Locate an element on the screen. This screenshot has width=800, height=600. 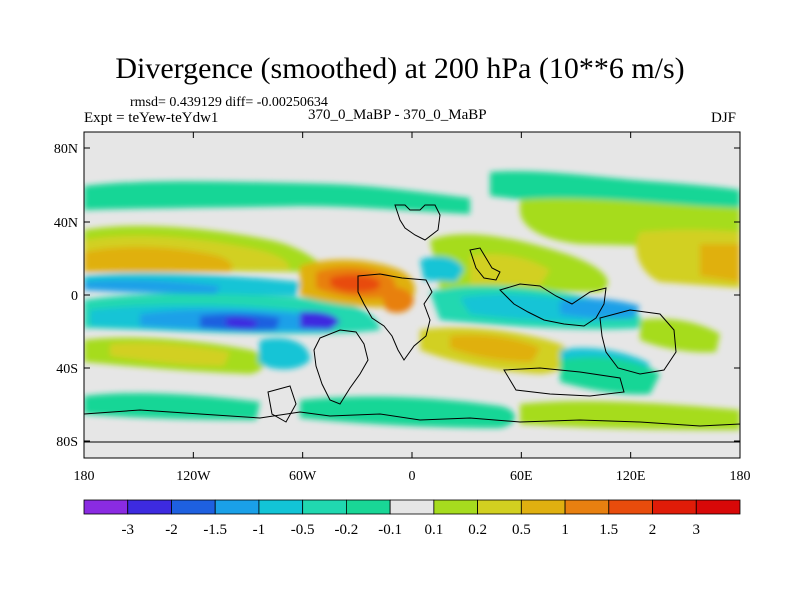
antarctica-outline is located at coordinates (412, 426).